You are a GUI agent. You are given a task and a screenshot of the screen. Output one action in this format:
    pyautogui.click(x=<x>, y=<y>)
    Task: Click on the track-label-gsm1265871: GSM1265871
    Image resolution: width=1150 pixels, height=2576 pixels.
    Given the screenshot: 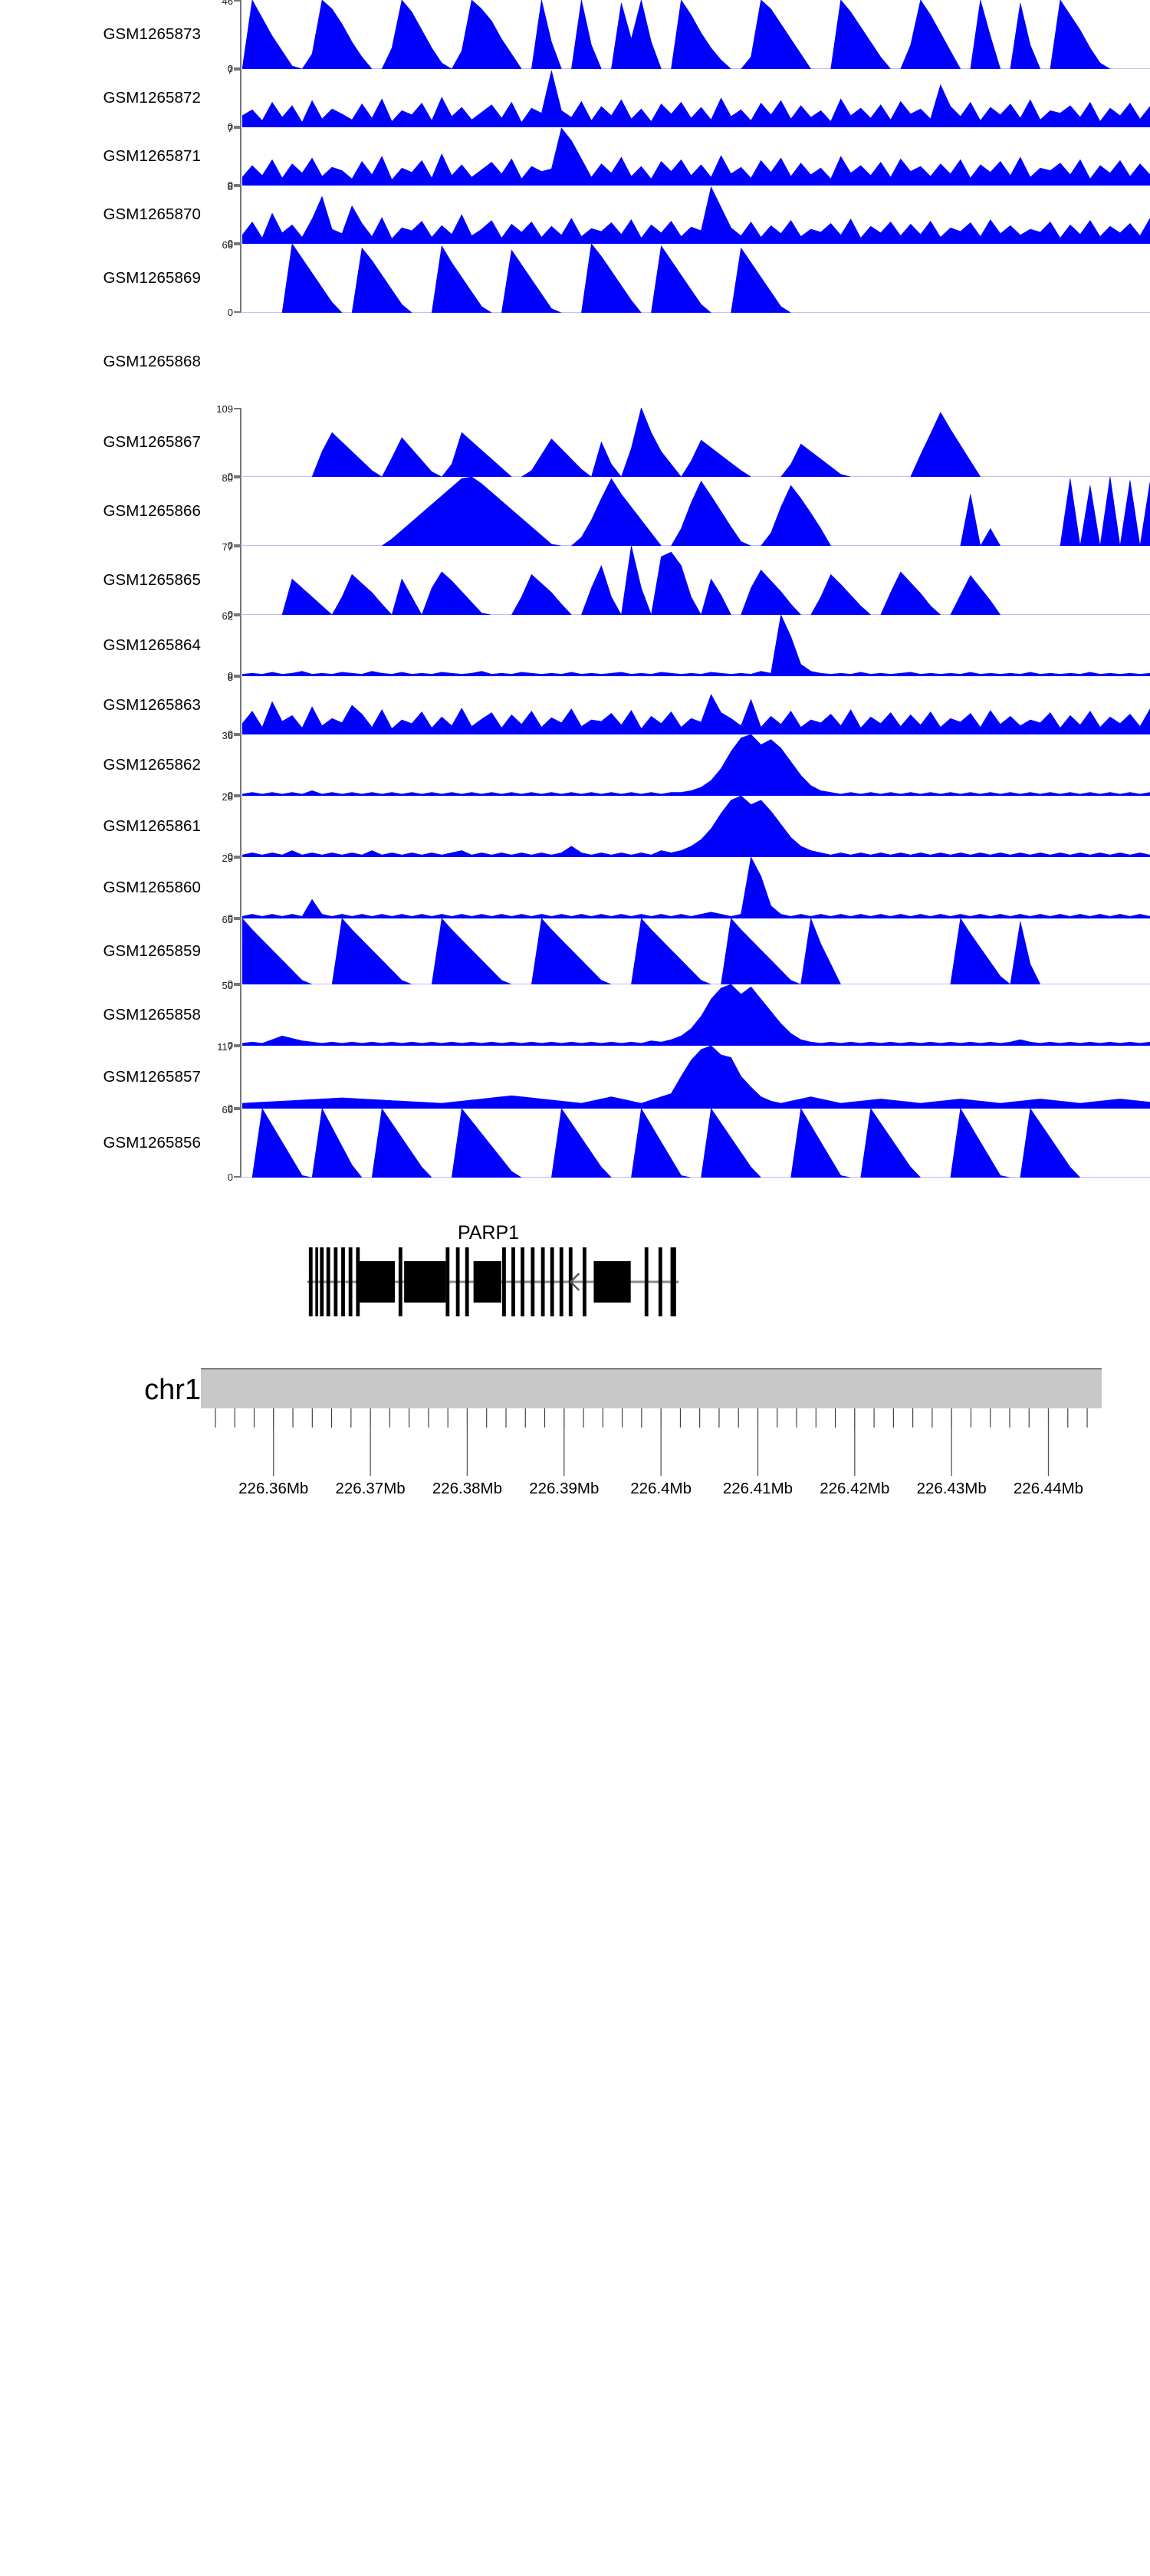 What is the action you would take?
    pyautogui.click(x=152, y=156)
    